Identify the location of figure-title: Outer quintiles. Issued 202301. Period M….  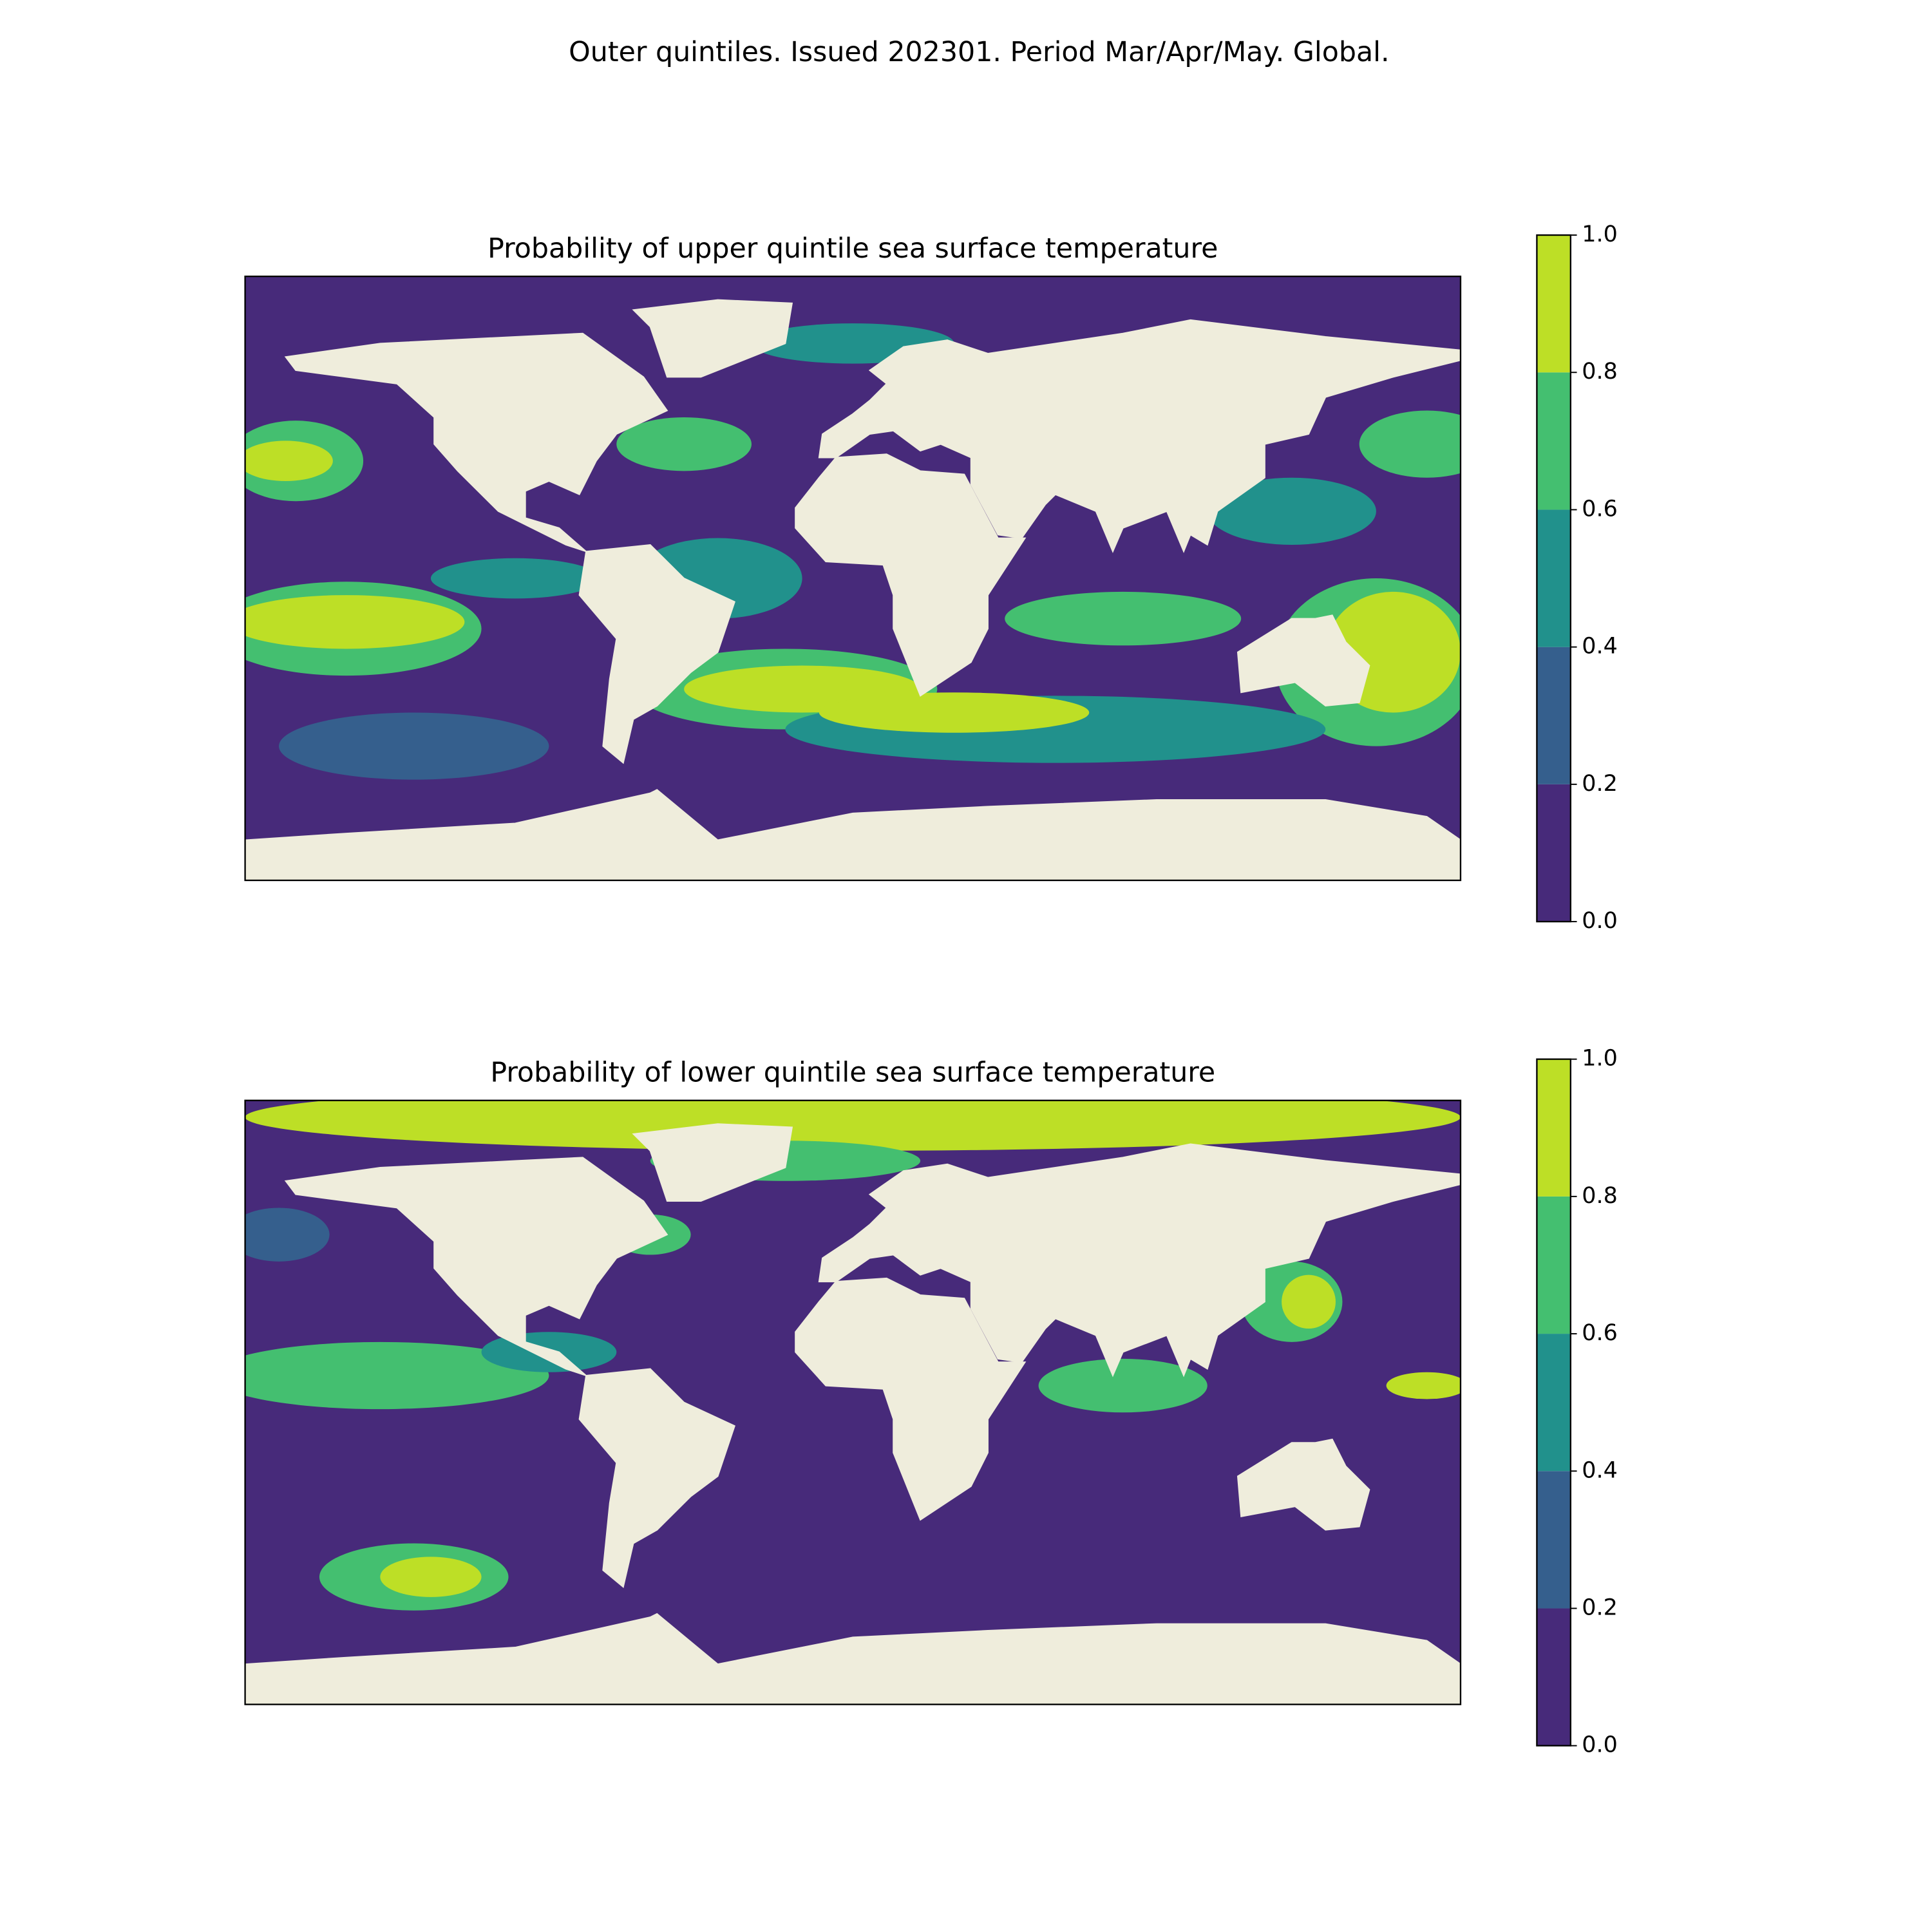
(979, 52).